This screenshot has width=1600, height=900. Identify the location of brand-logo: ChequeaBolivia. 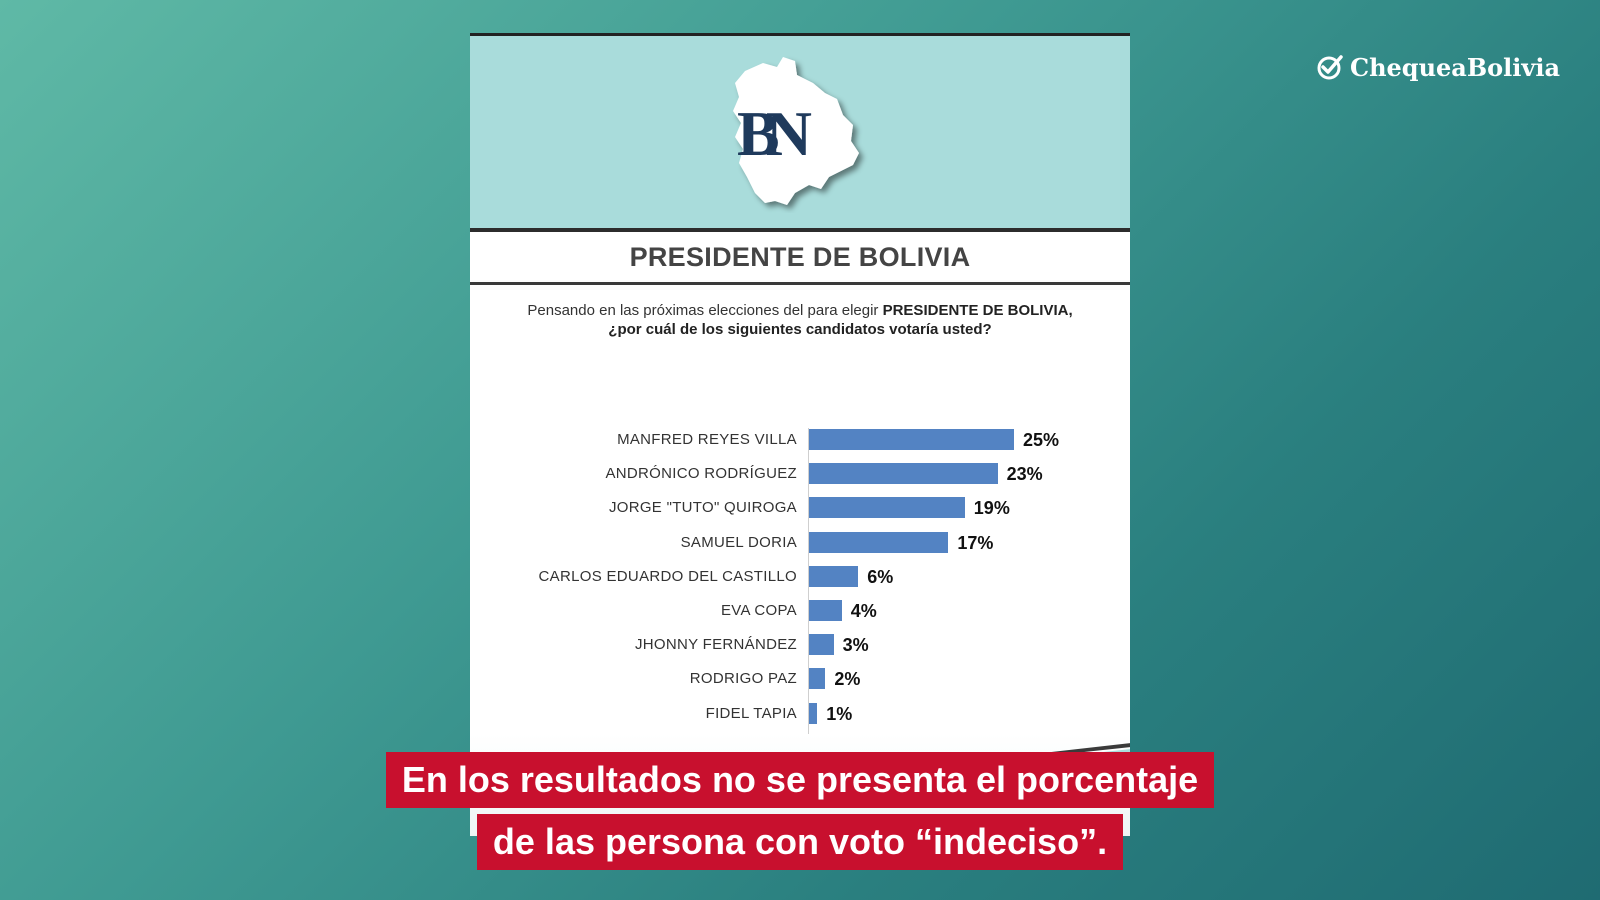
(1438, 67).